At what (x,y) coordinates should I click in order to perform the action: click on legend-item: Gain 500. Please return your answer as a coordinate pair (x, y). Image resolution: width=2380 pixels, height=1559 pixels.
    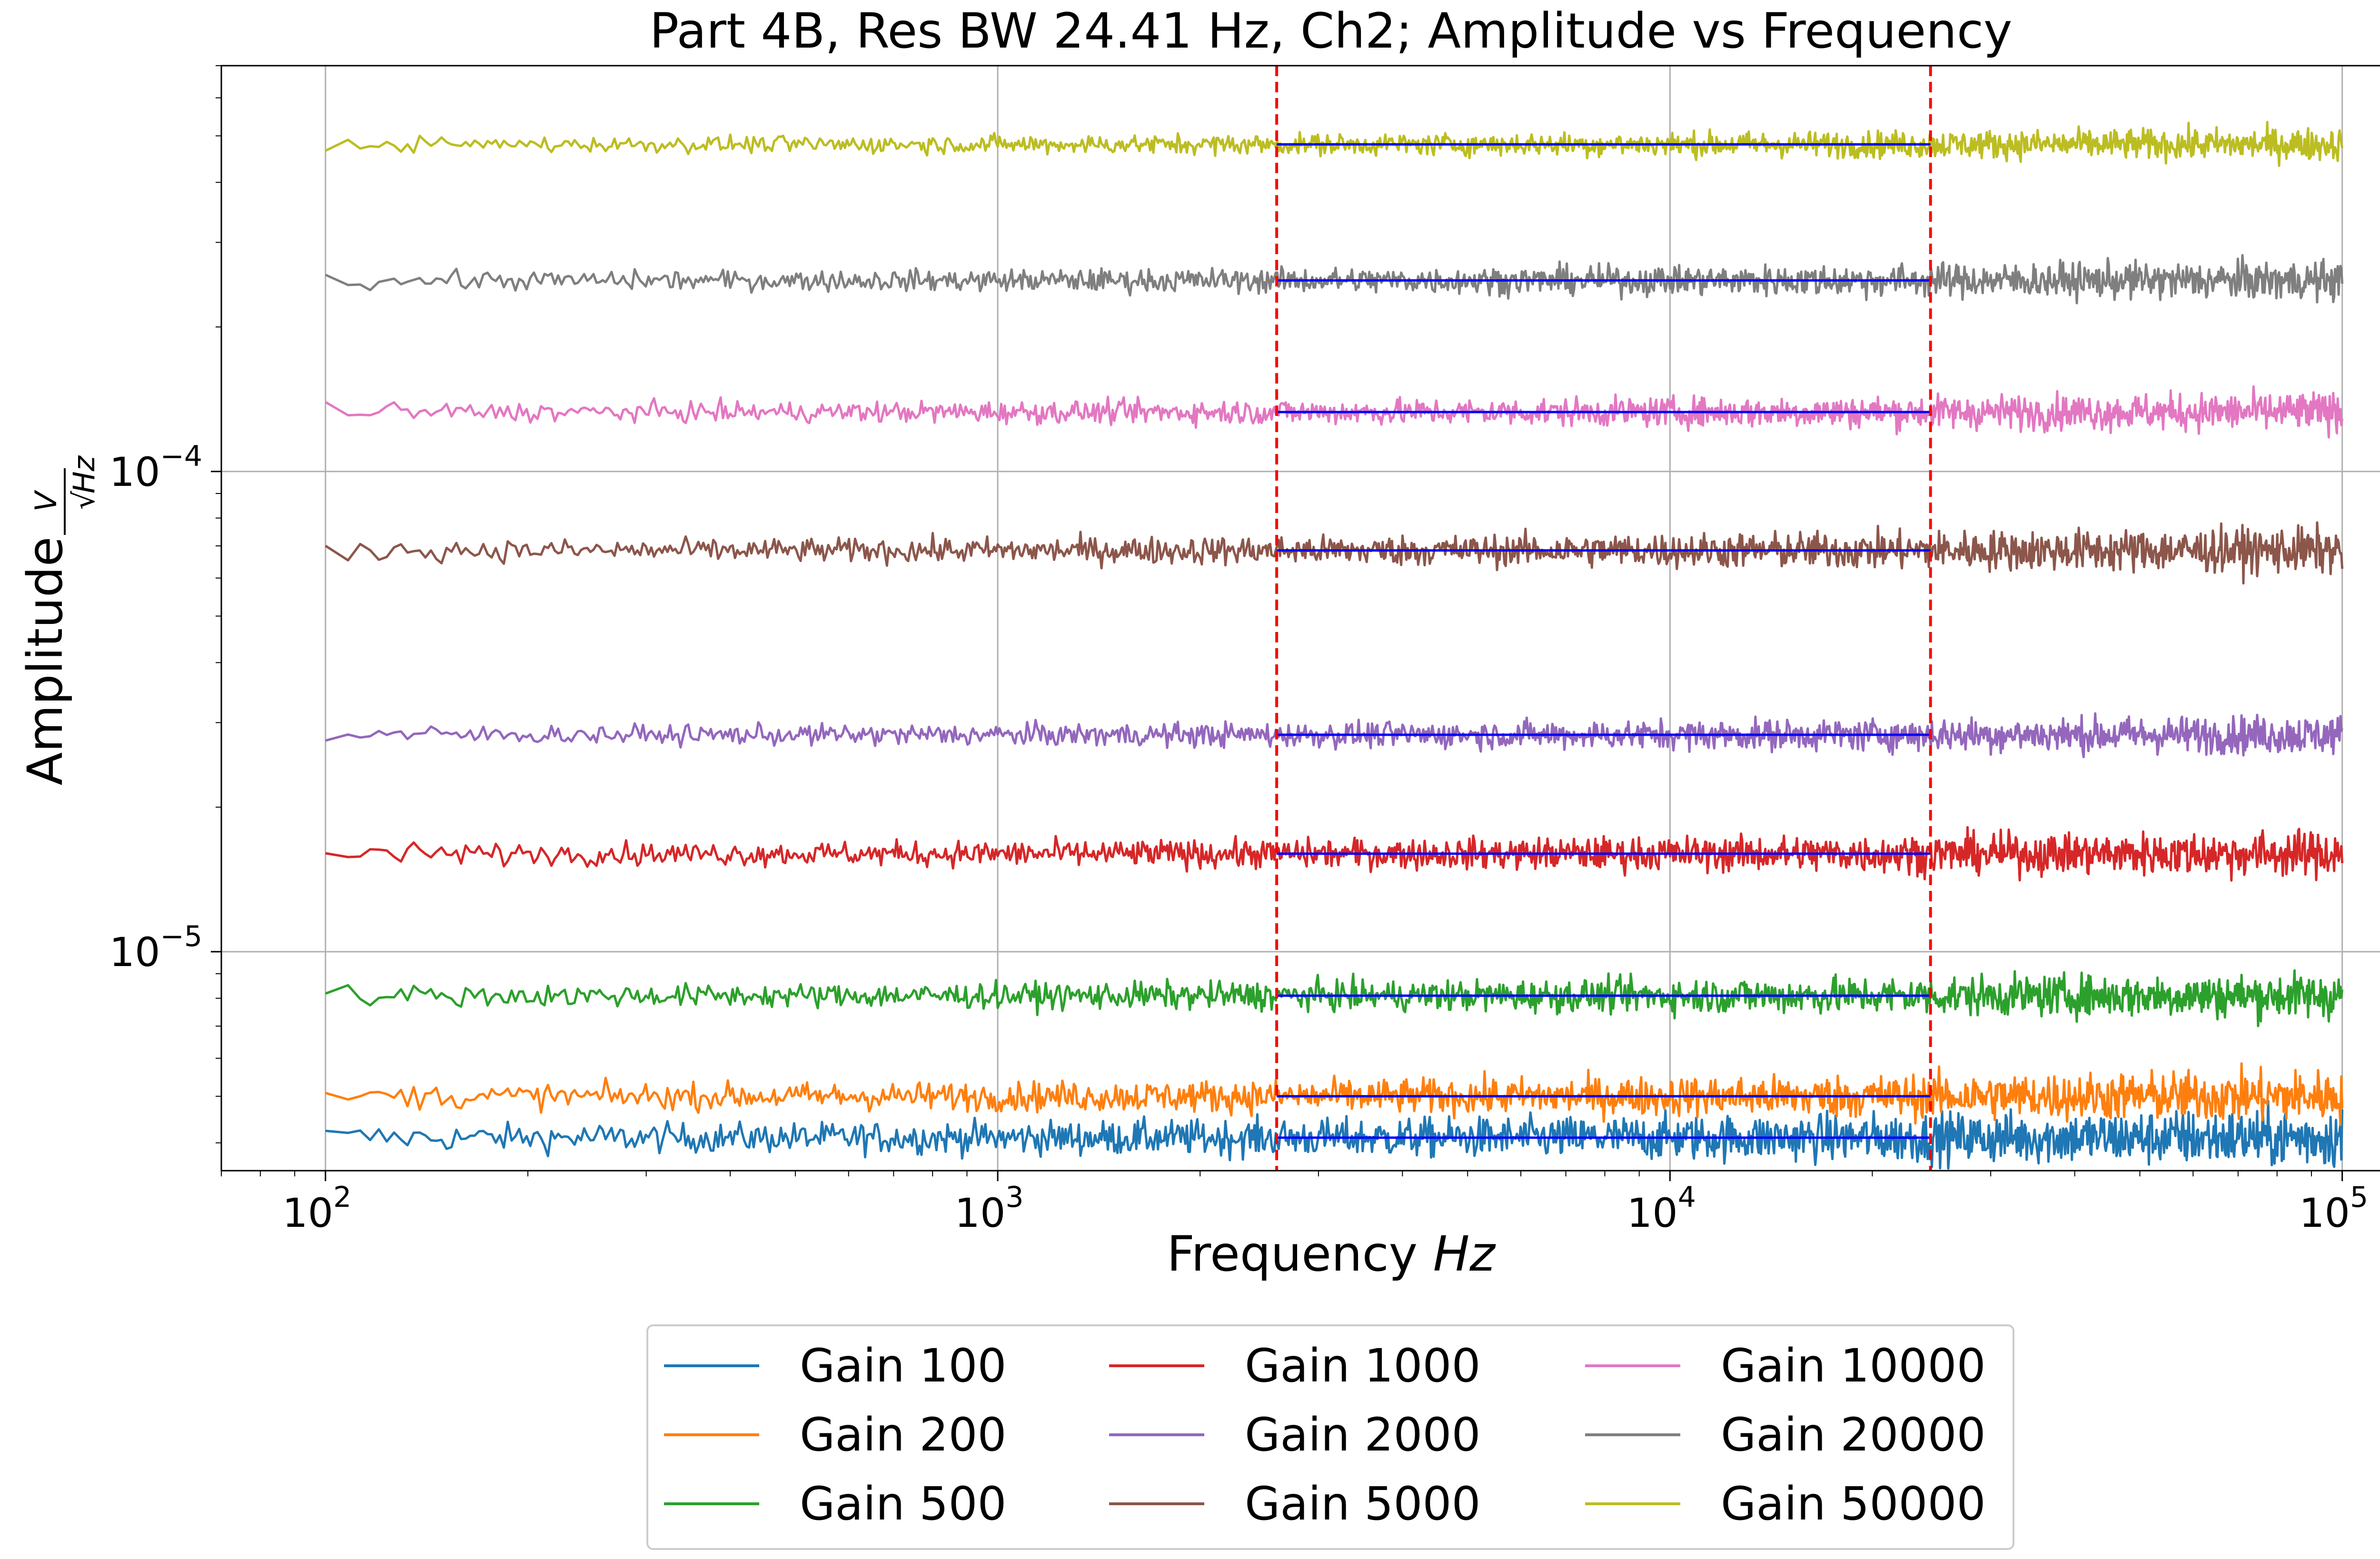
    Looking at the image, I should click on (835, 1503).